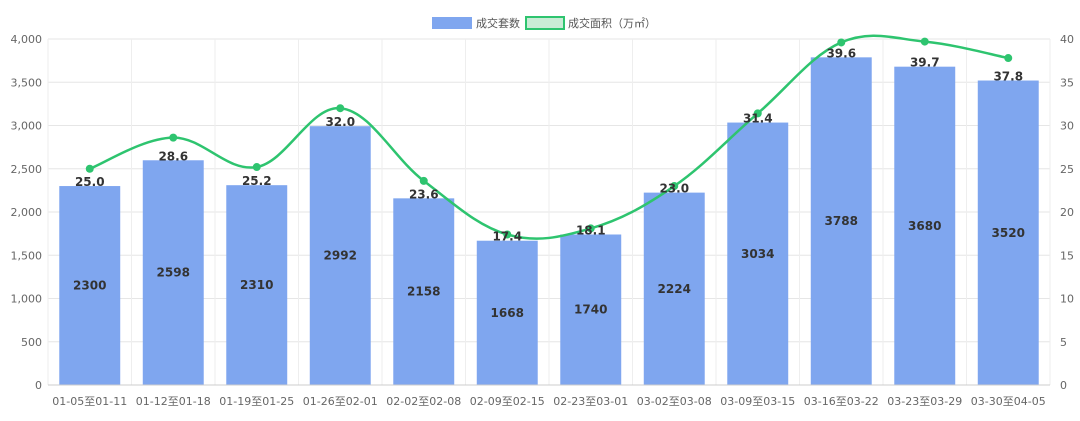 This screenshot has height=421, width=1080. Describe the element at coordinates (173, 156) in the screenshot. I see `line-value-label: 28.6` at that location.